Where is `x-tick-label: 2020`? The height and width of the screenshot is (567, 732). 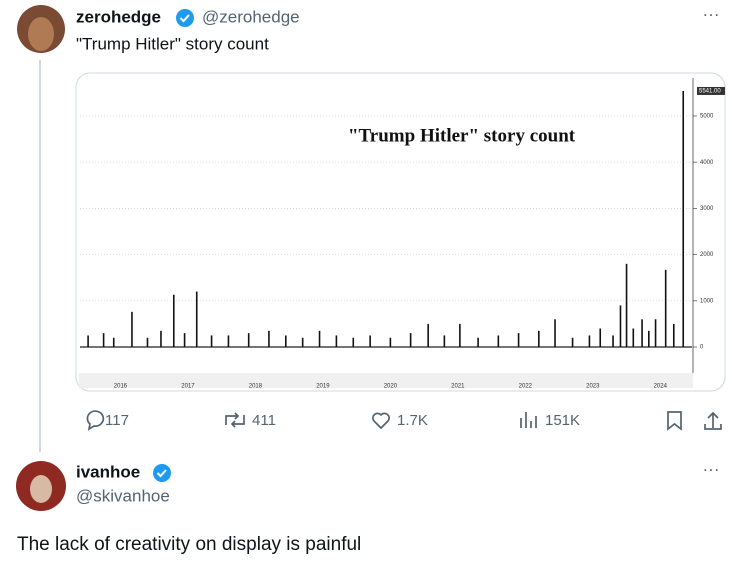 x-tick-label: 2020 is located at coordinates (391, 387).